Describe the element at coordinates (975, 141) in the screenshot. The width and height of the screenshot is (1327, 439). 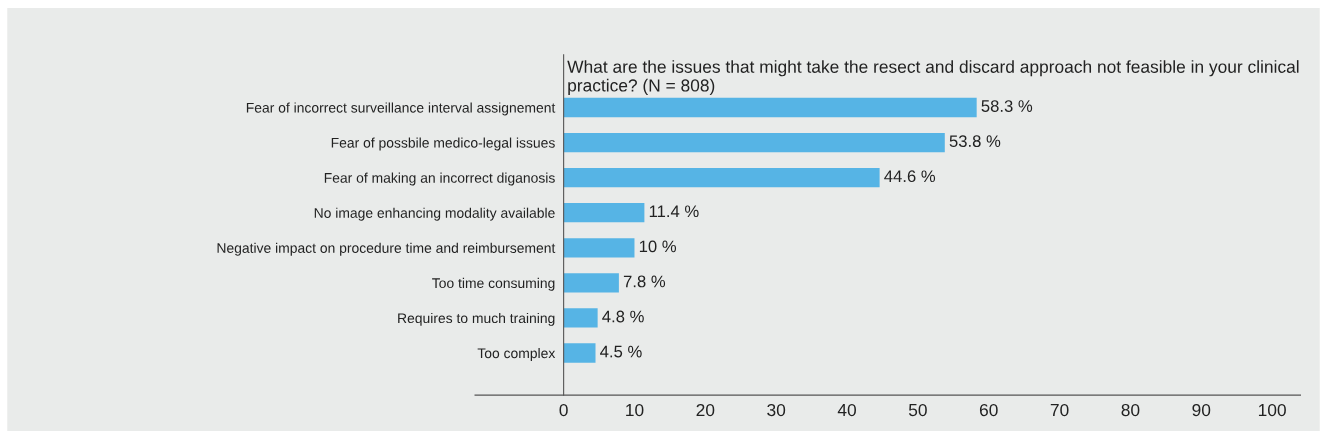
I see `data-label: 53.8 %` at that location.